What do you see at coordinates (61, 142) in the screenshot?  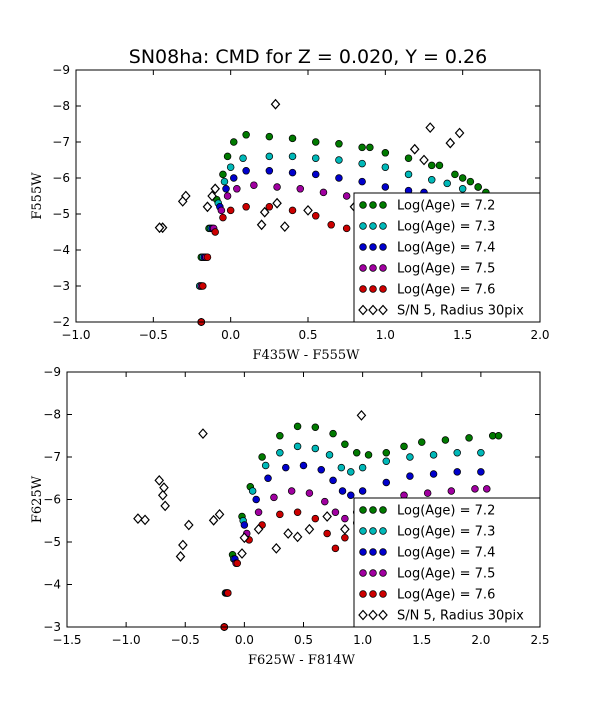 I see `y-tick-label: −7` at bounding box center [61, 142].